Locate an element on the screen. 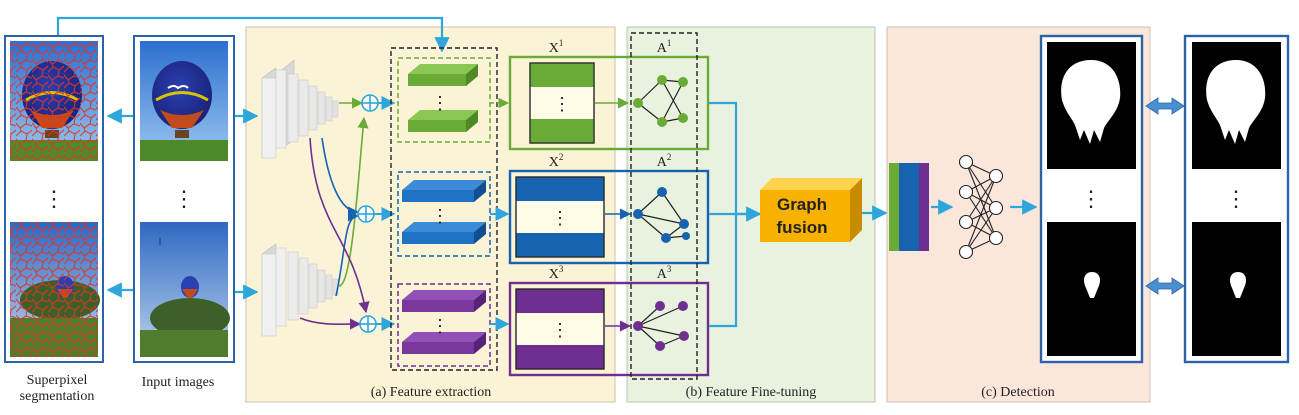 The height and width of the screenshot is (415, 1299). purple-feature-group is located at coordinates (444, 325).